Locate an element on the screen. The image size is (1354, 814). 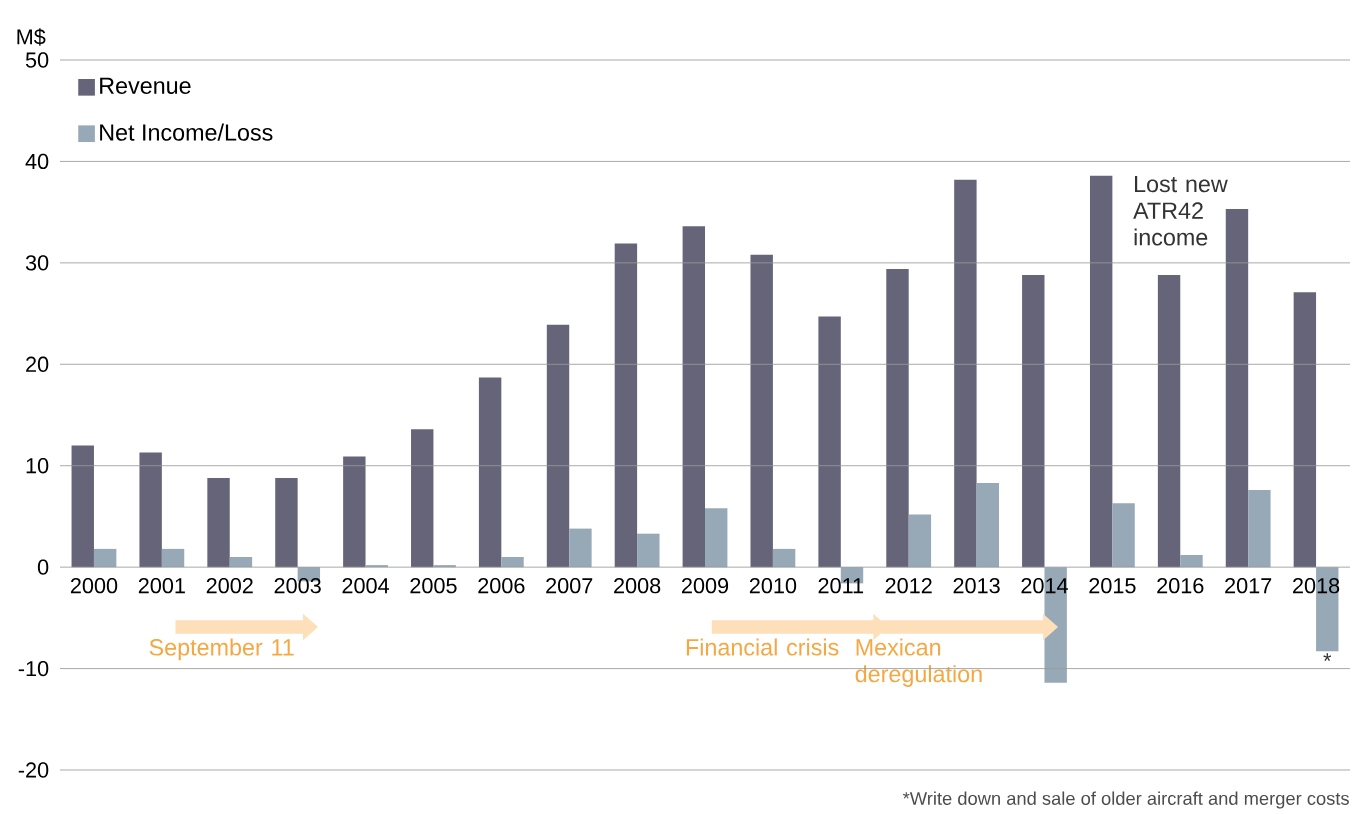
x-tick-label: 2001 is located at coordinates (161, 586).